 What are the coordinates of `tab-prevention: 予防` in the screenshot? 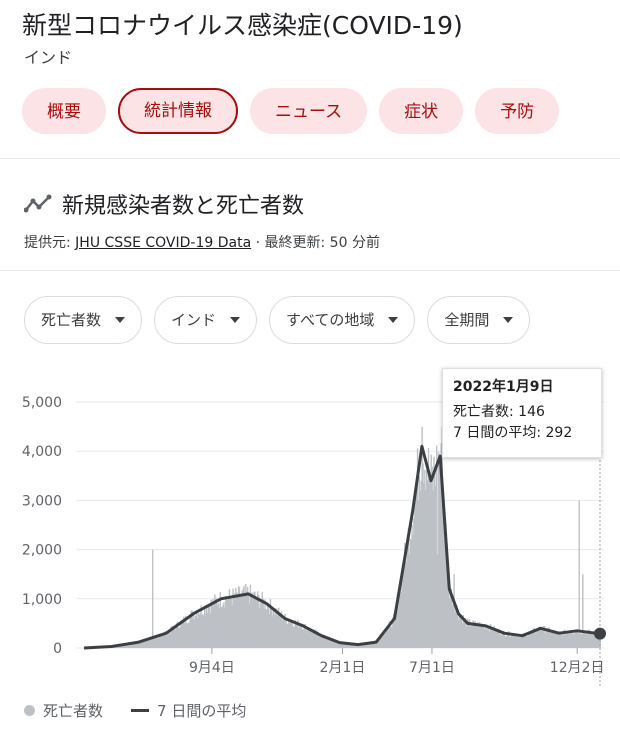 It's located at (517, 111).